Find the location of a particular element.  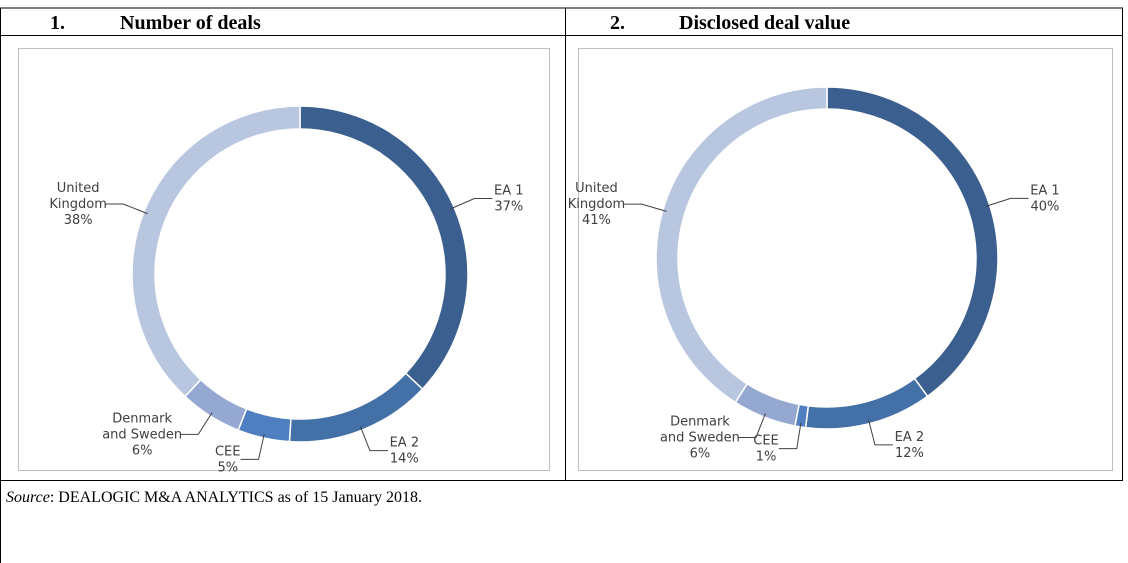

data-label-value: 37% is located at coordinates (508, 207).